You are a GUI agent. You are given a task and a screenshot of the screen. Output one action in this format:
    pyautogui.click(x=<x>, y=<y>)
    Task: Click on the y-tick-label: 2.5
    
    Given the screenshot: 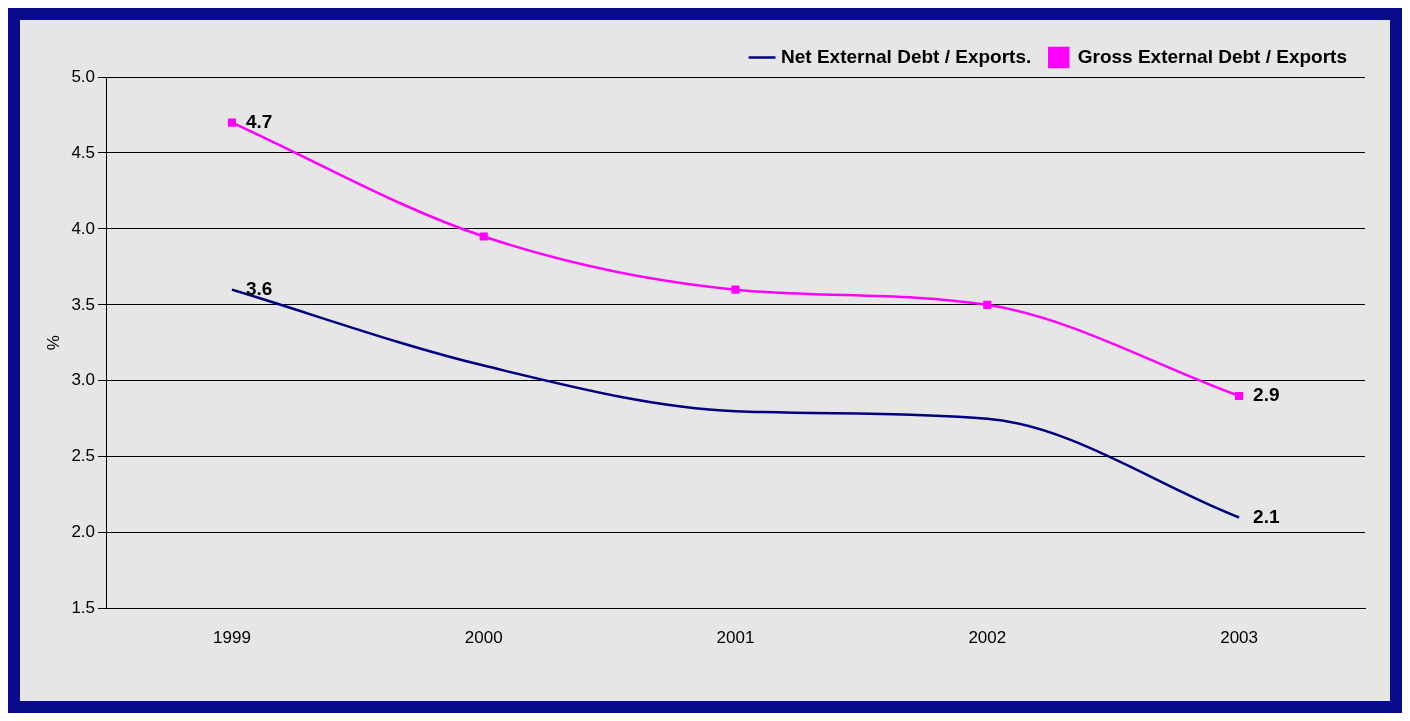 What is the action you would take?
    pyautogui.click(x=83, y=456)
    